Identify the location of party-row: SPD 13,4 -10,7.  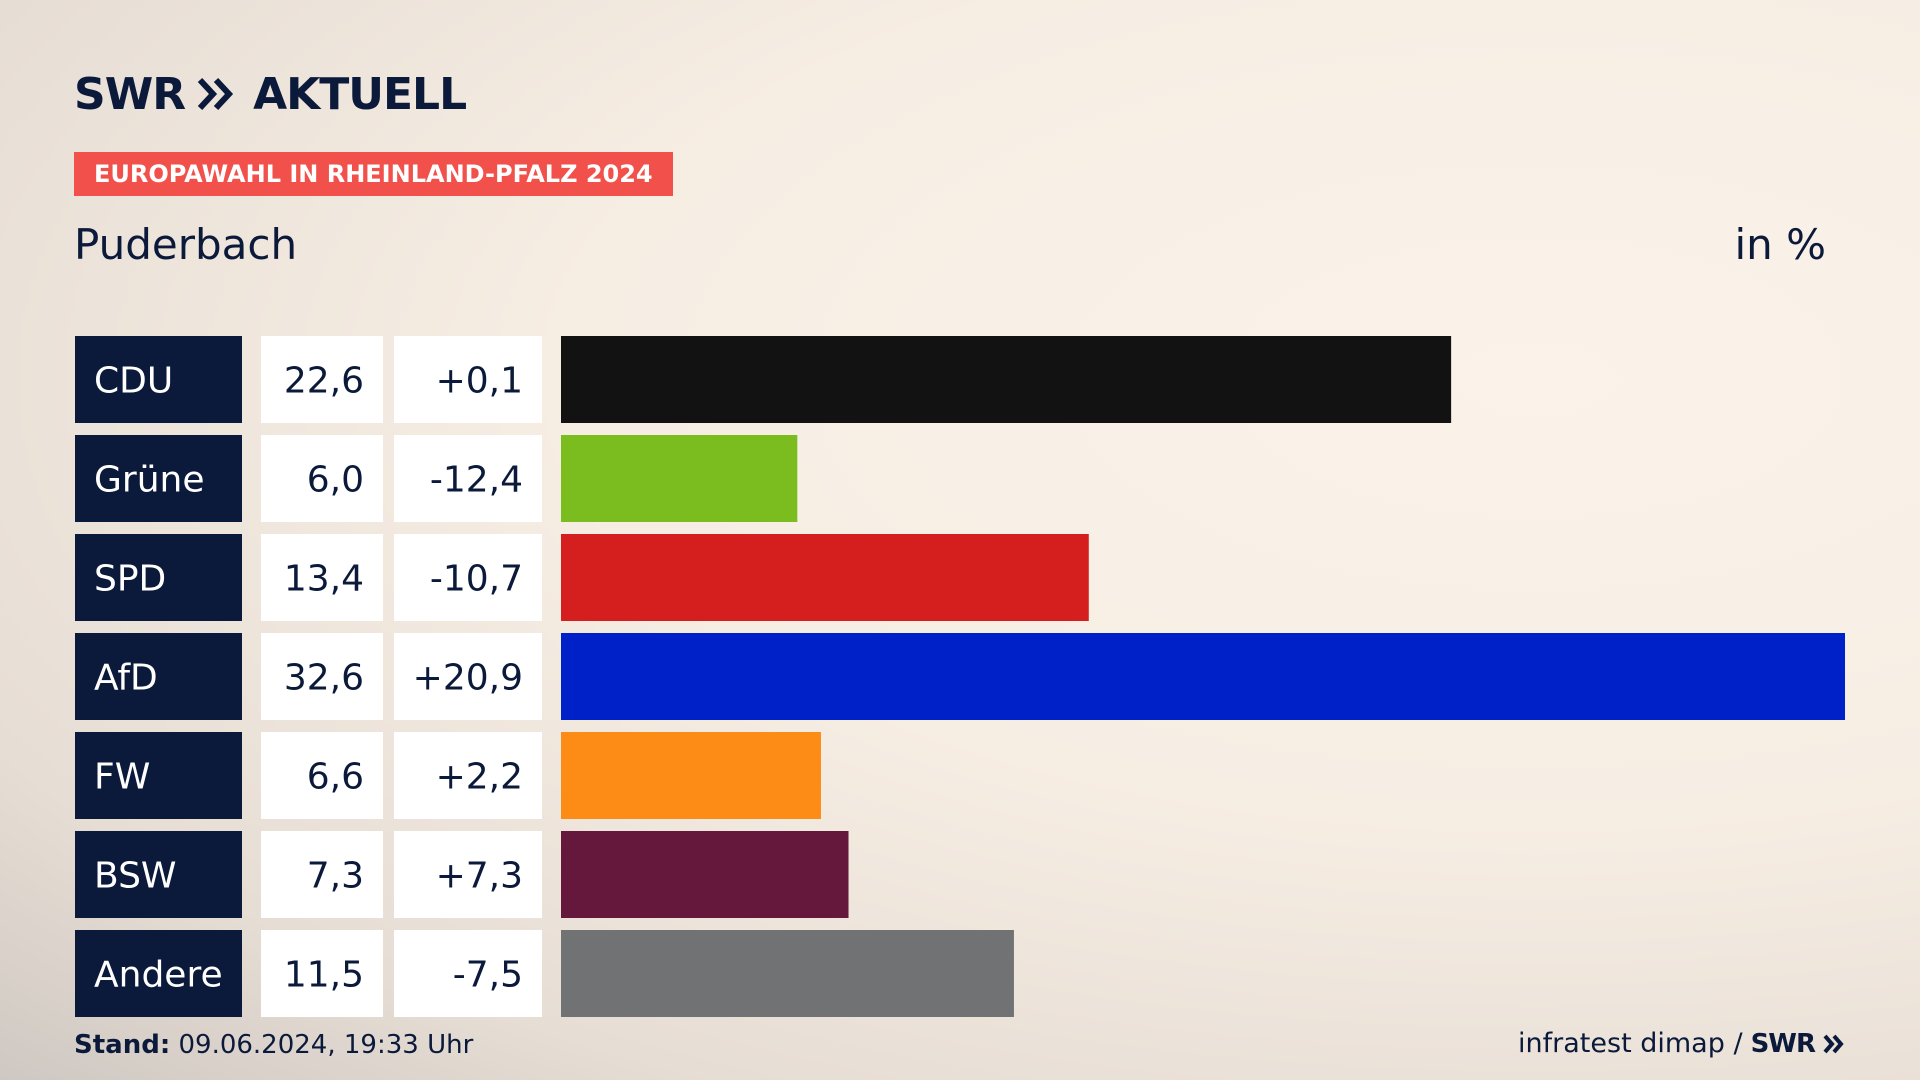
(582, 577).